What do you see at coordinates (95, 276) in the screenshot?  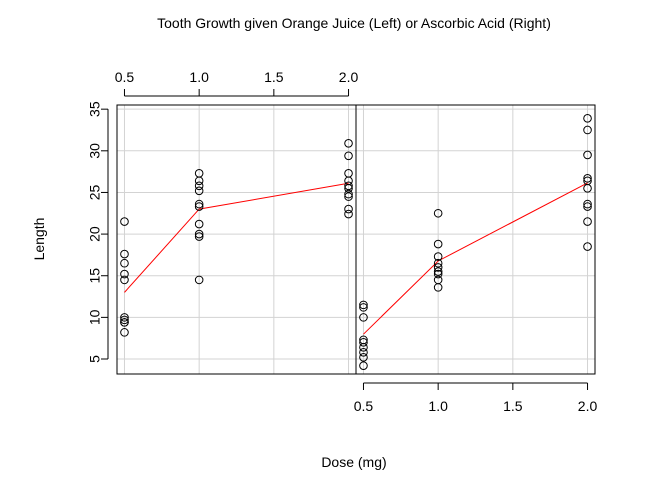 I see `y-tick-label: 15` at bounding box center [95, 276].